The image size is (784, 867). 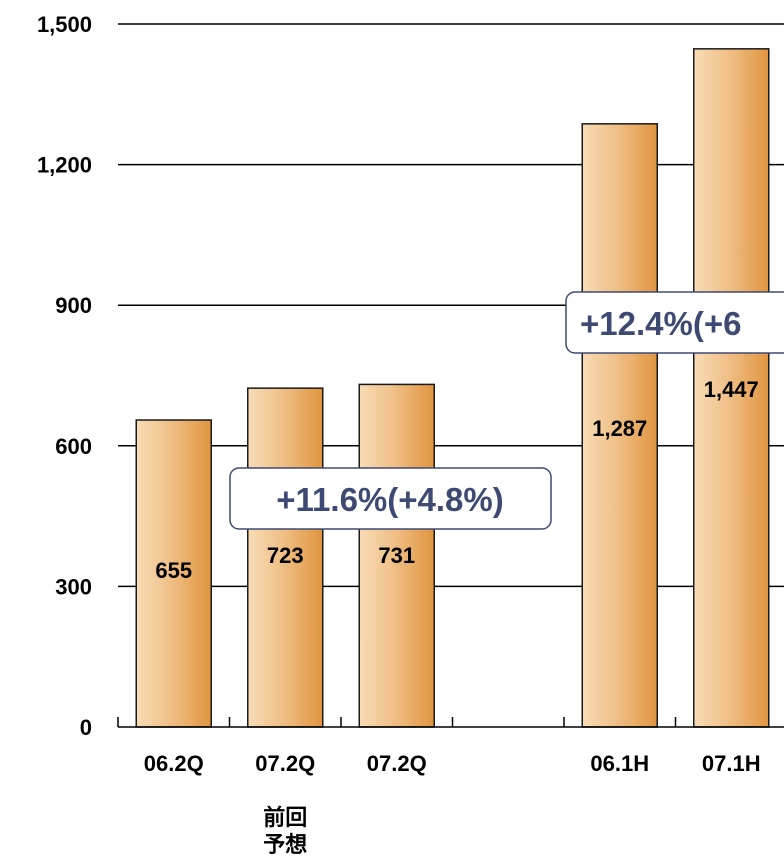 I want to click on value-label: 1,287, so click(x=619, y=428).